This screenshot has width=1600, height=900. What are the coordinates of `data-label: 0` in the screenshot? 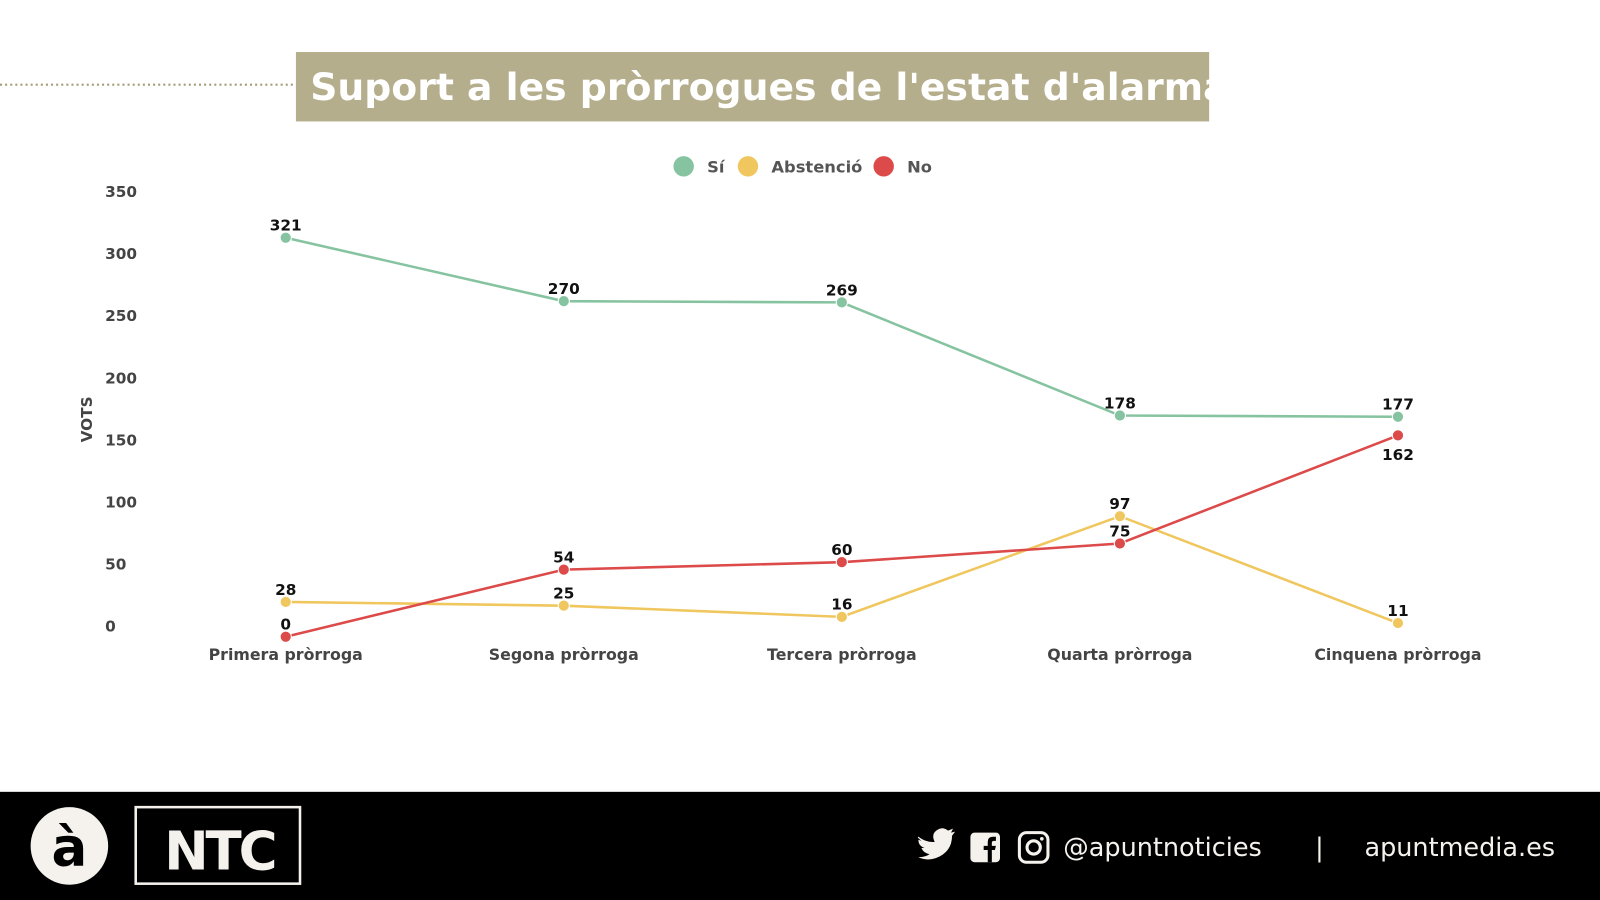 It's located at (285, 625).